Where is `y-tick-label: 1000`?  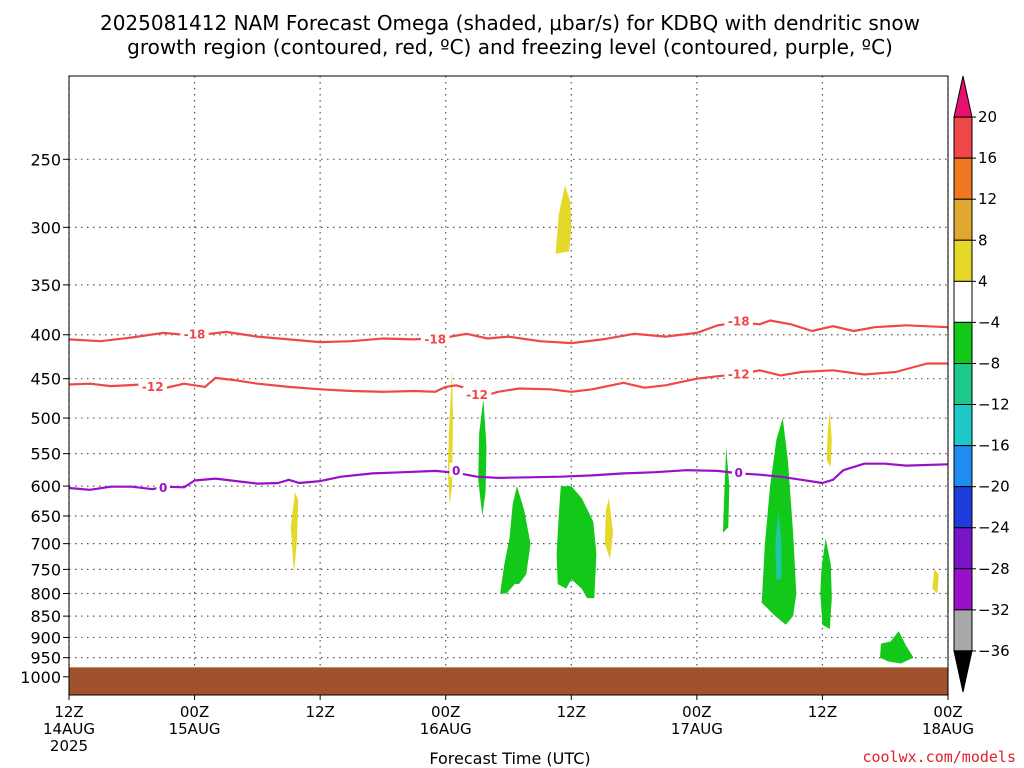
y-tick-label: 1000 is located at coordinates (40, 677).